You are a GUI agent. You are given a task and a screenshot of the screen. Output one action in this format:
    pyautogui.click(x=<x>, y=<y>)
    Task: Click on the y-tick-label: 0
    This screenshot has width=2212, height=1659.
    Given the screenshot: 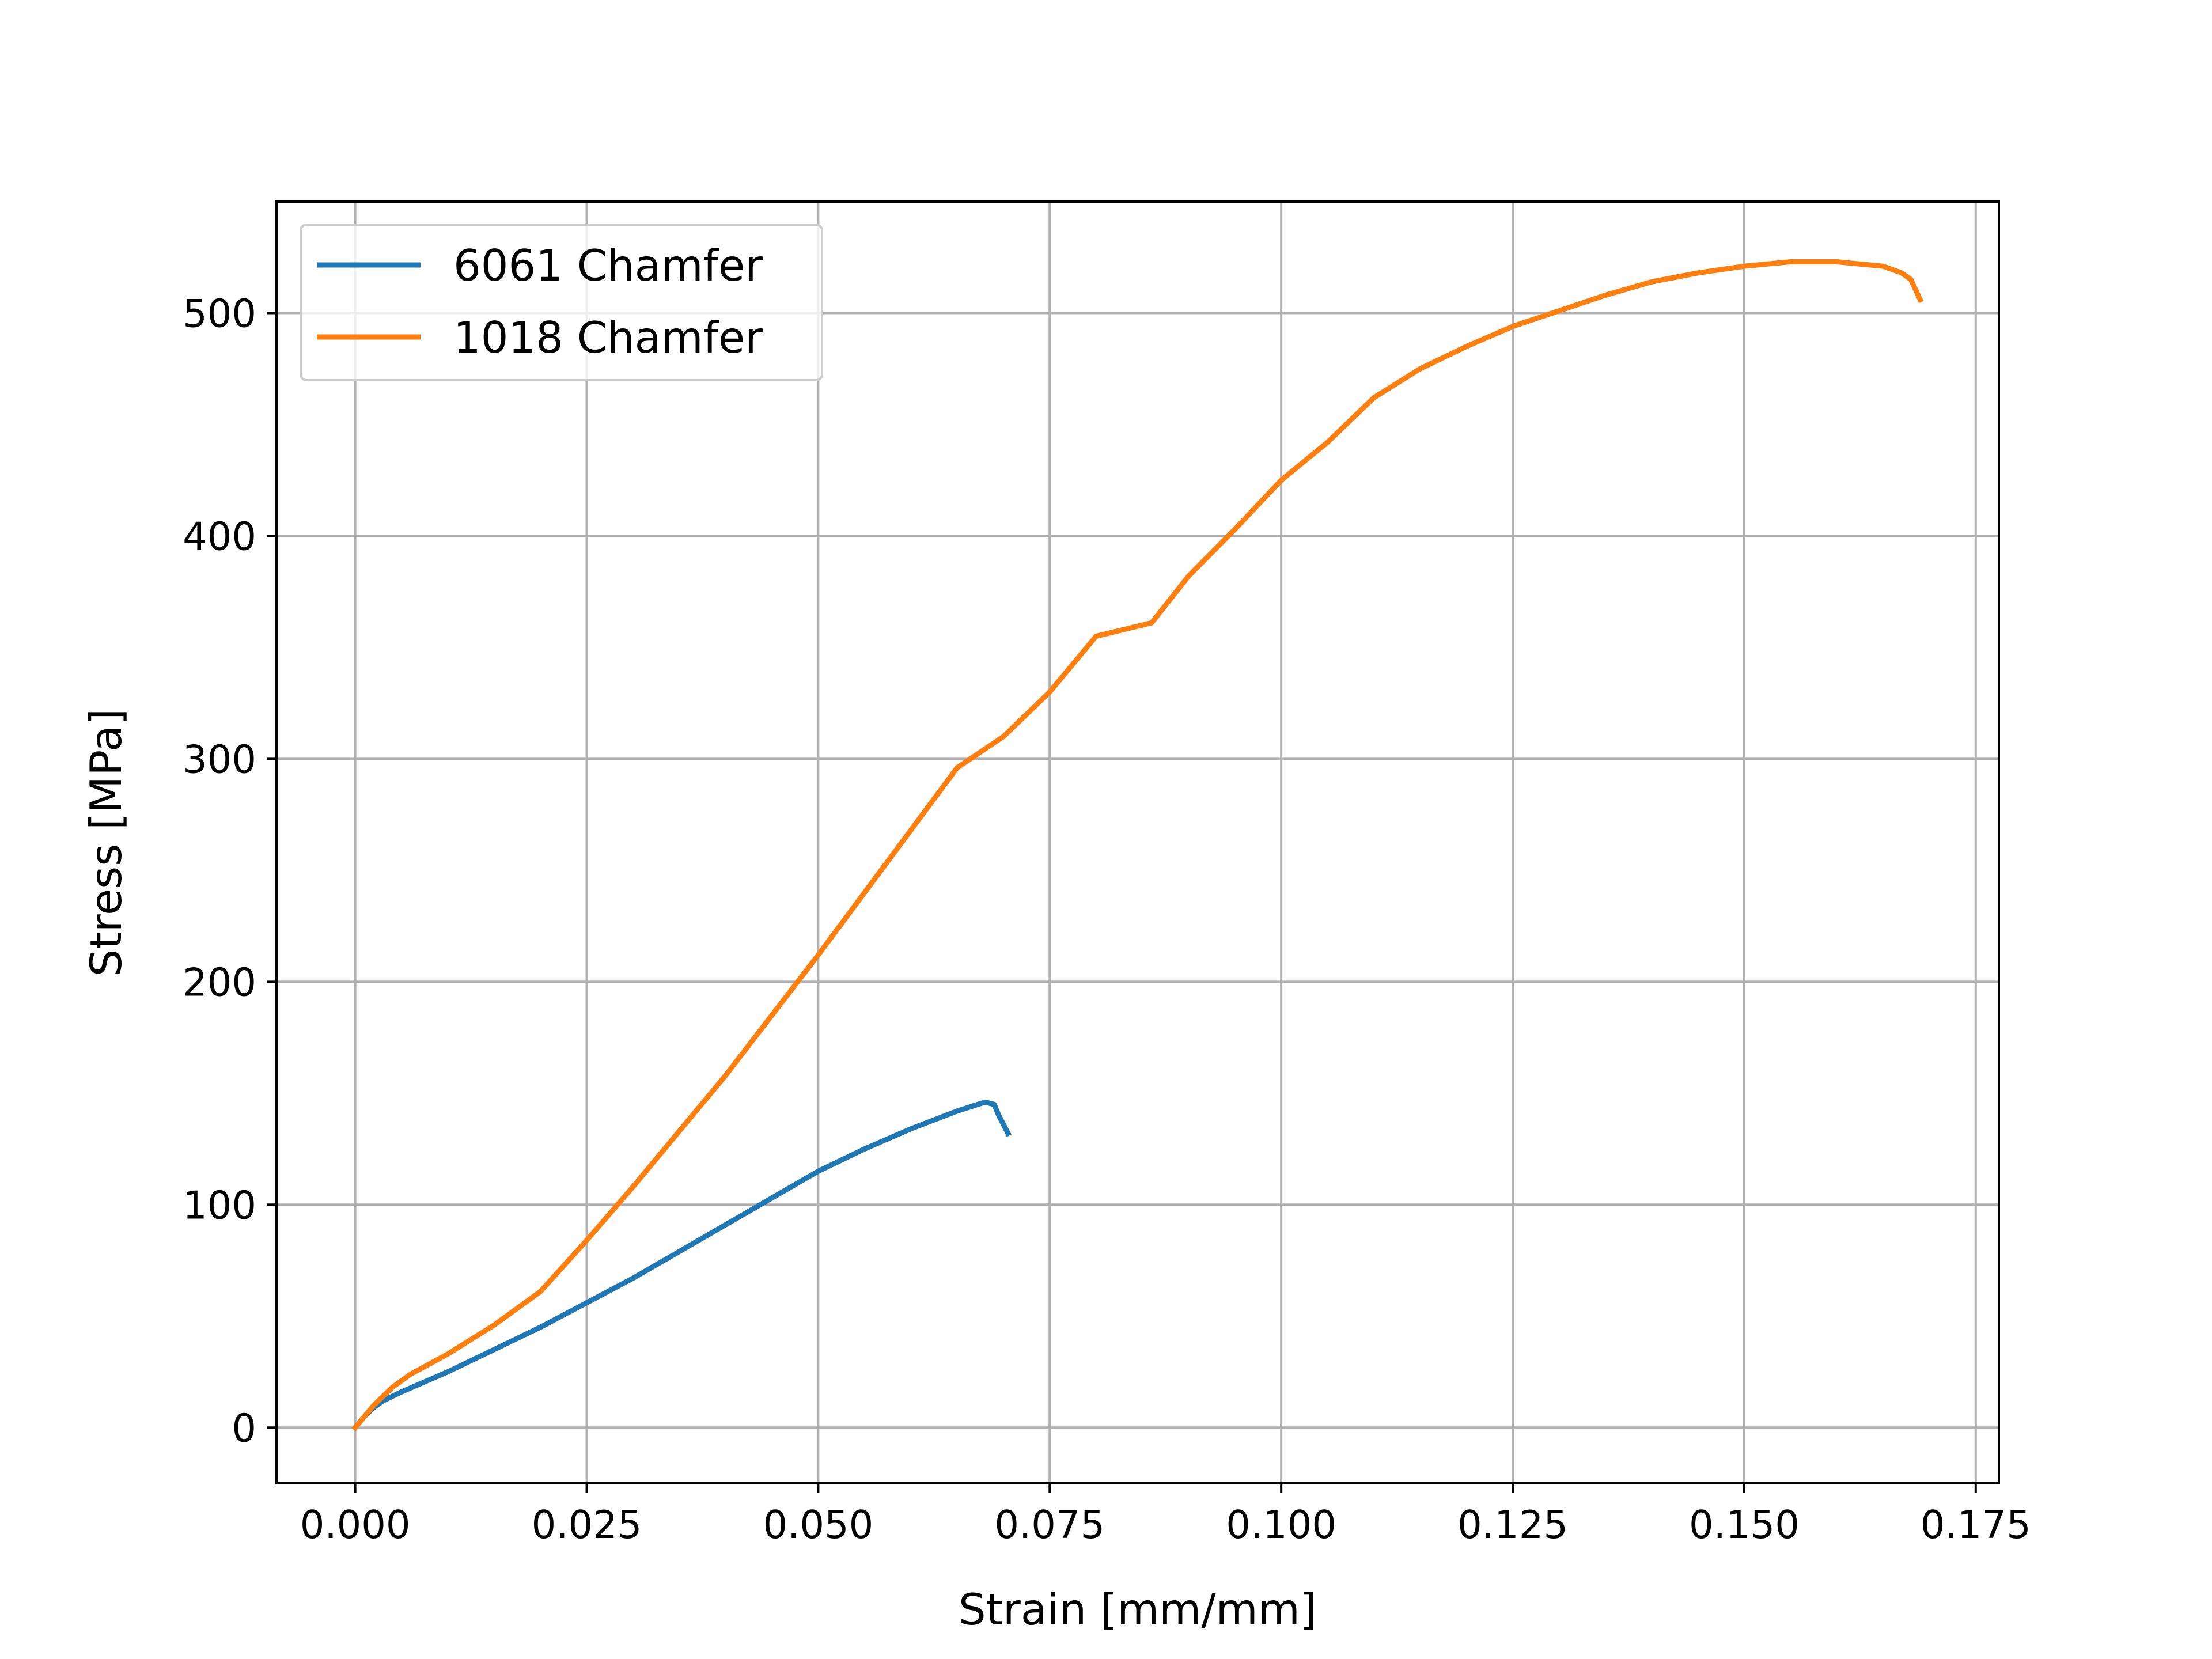 What is the action you would take?
    pyautogui.click(x=244, y=1428)
    